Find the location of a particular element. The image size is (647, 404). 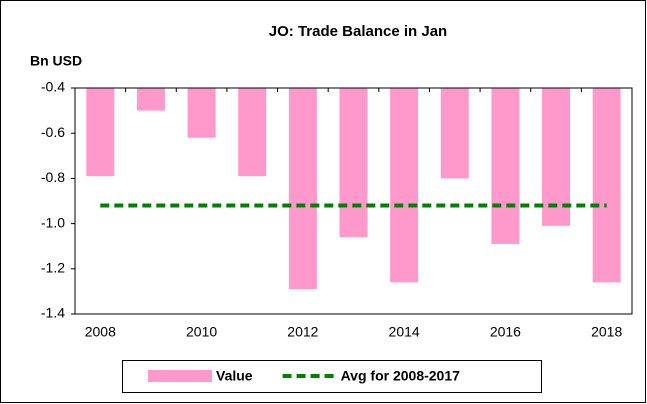

x-tick-label: 2010 is located at coordinates (201, 332).